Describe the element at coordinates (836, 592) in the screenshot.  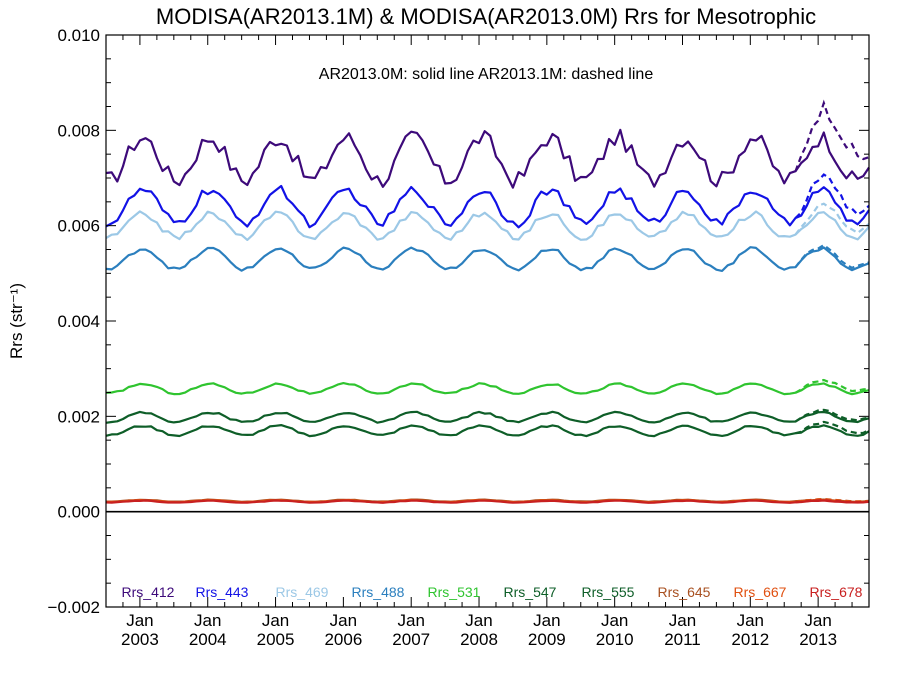
I see `legend-entry-rrs-678: Rrs_678` at that location.